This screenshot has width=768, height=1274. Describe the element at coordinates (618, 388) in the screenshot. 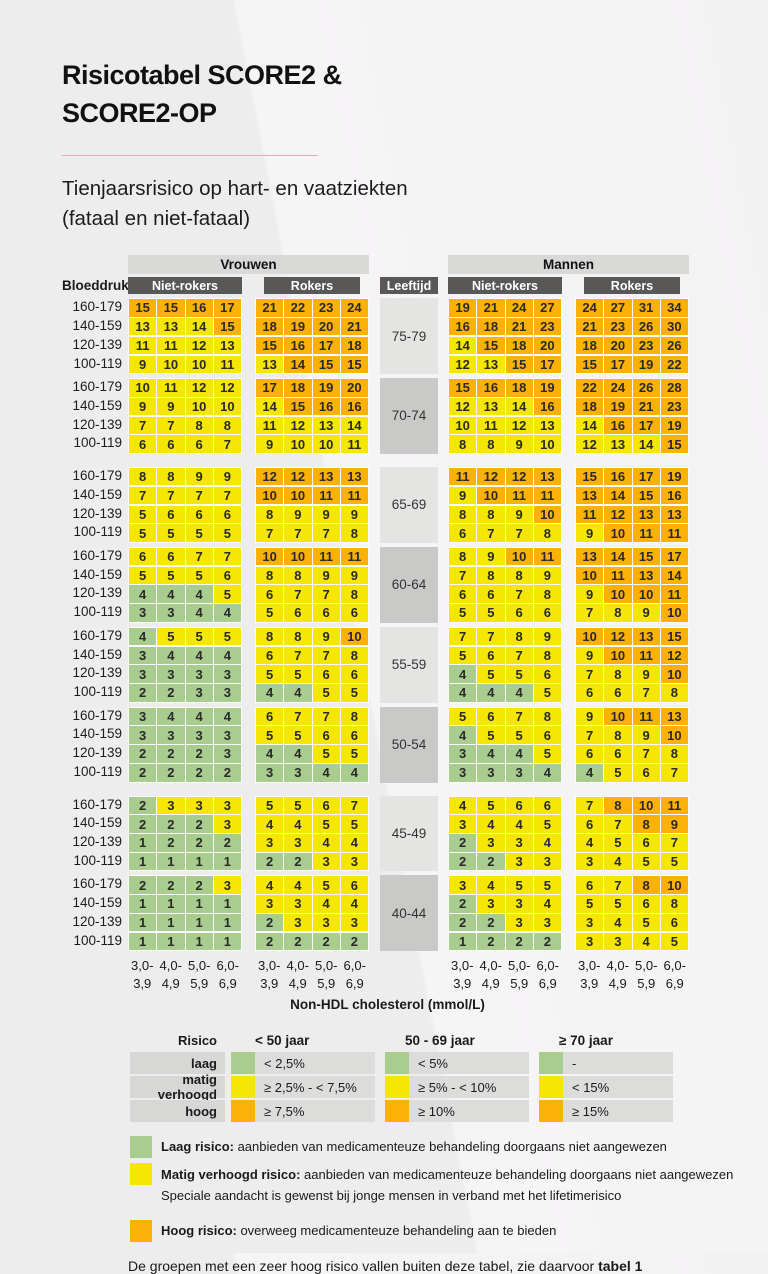

I see `risk-cell: 24` at that location.